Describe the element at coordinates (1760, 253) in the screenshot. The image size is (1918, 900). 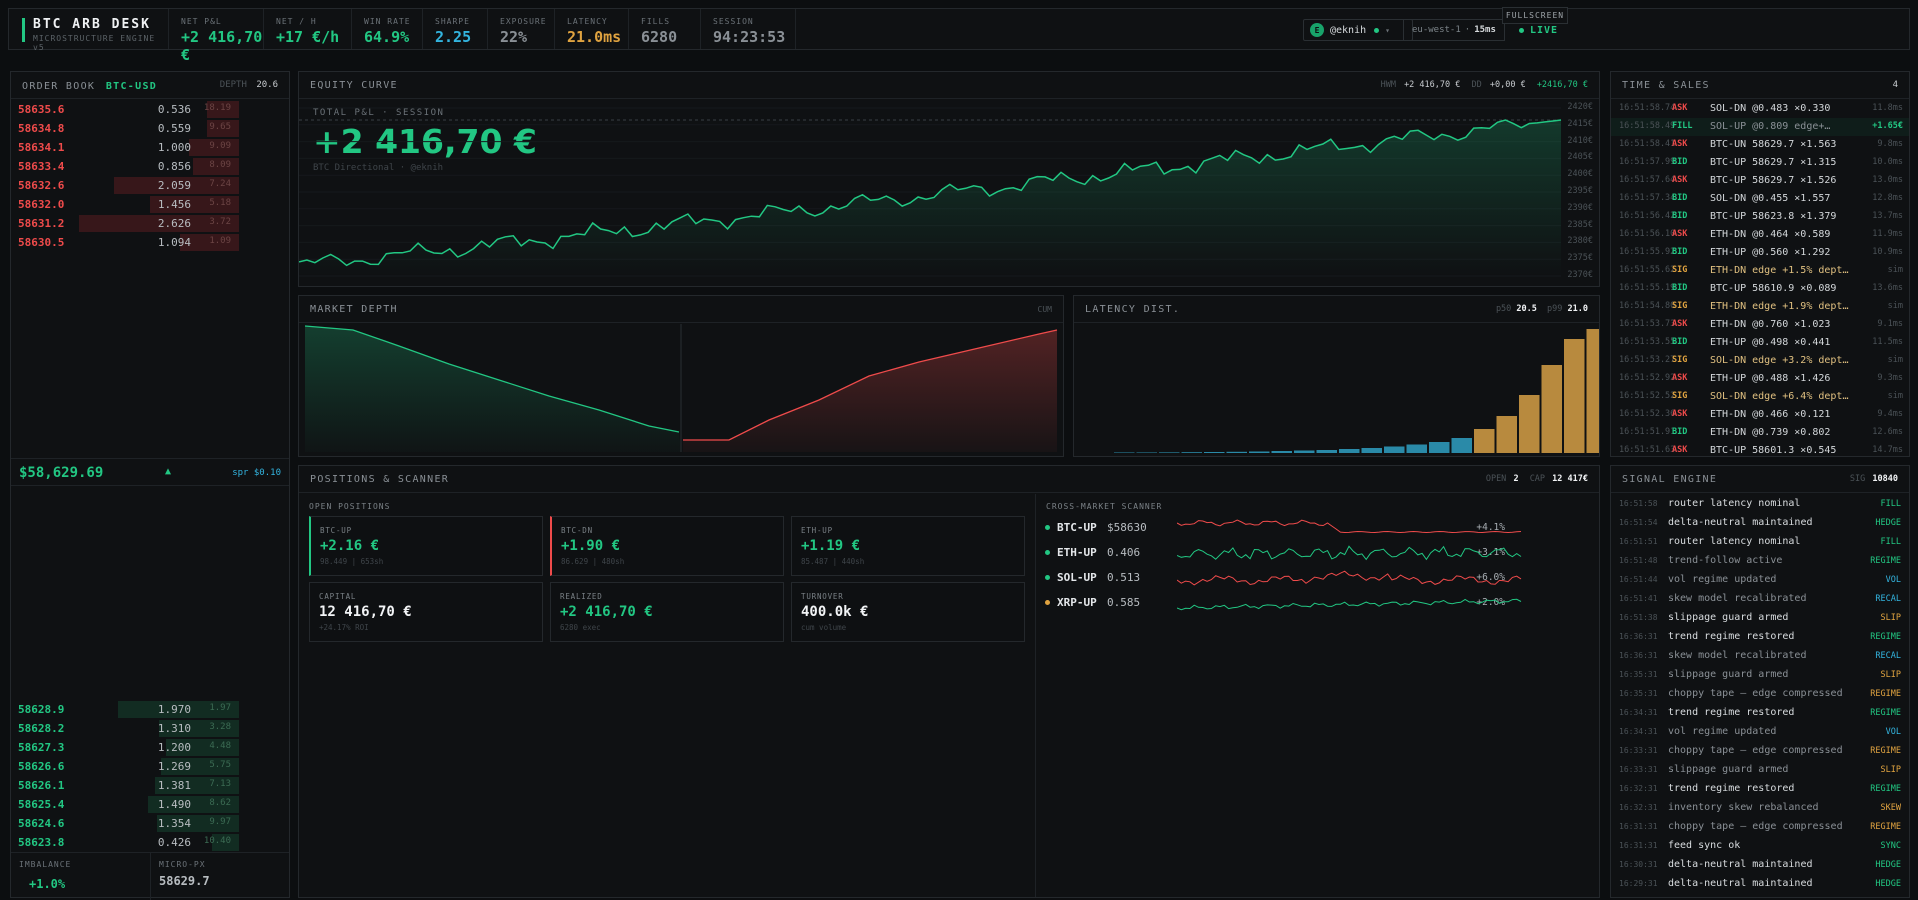
I see `tape-row: 16:51:55.92 BID ETH-UP @0.560 ×1.292 10.9ms` at that location.